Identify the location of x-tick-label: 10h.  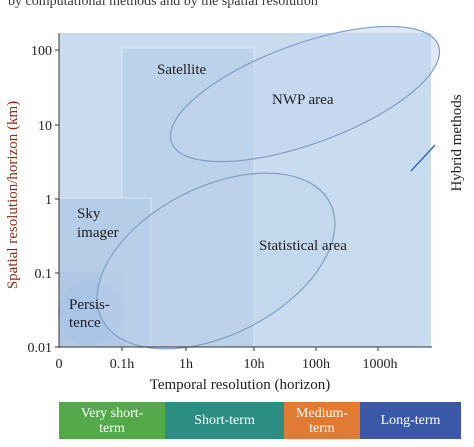
(254, 364).